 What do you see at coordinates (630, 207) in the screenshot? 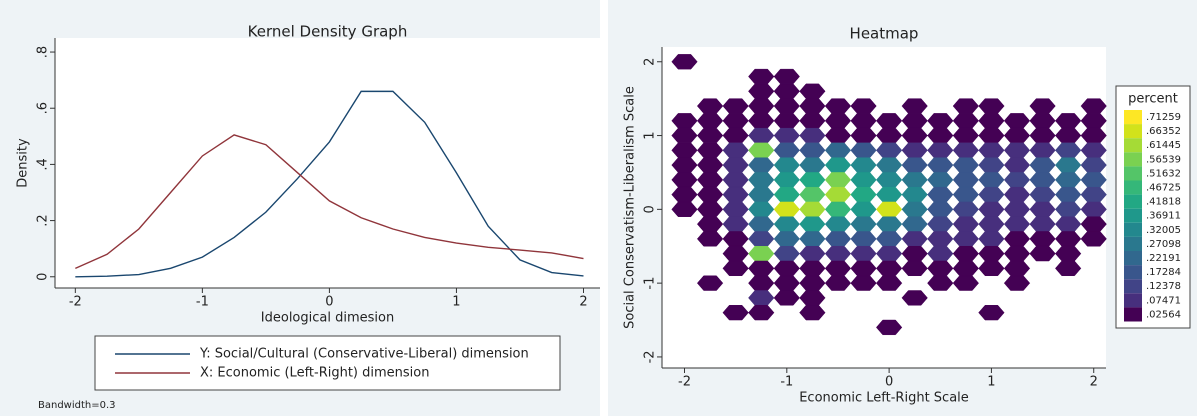
I see `y-axis-label: Social Conservatism-Liberalism Scale` at bounding box center [630, 207].